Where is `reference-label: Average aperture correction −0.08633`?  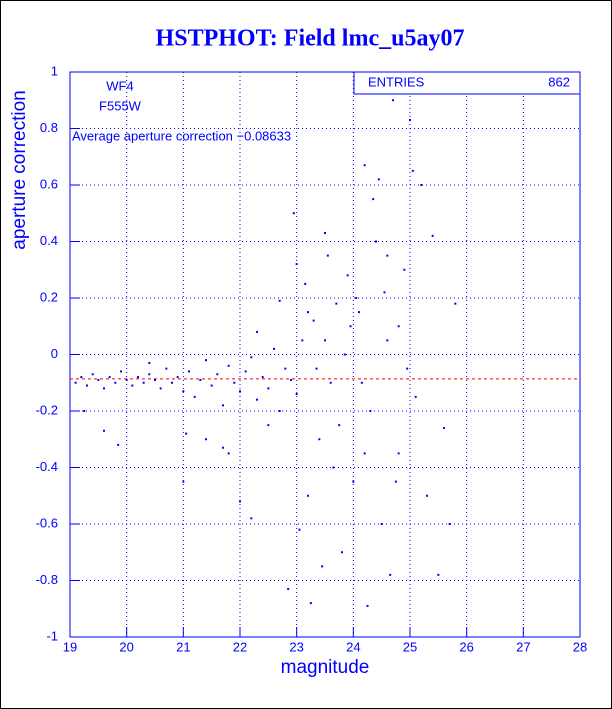 reference-label: Average aperture correction −0.08633 is located at coordinates (181, 135).